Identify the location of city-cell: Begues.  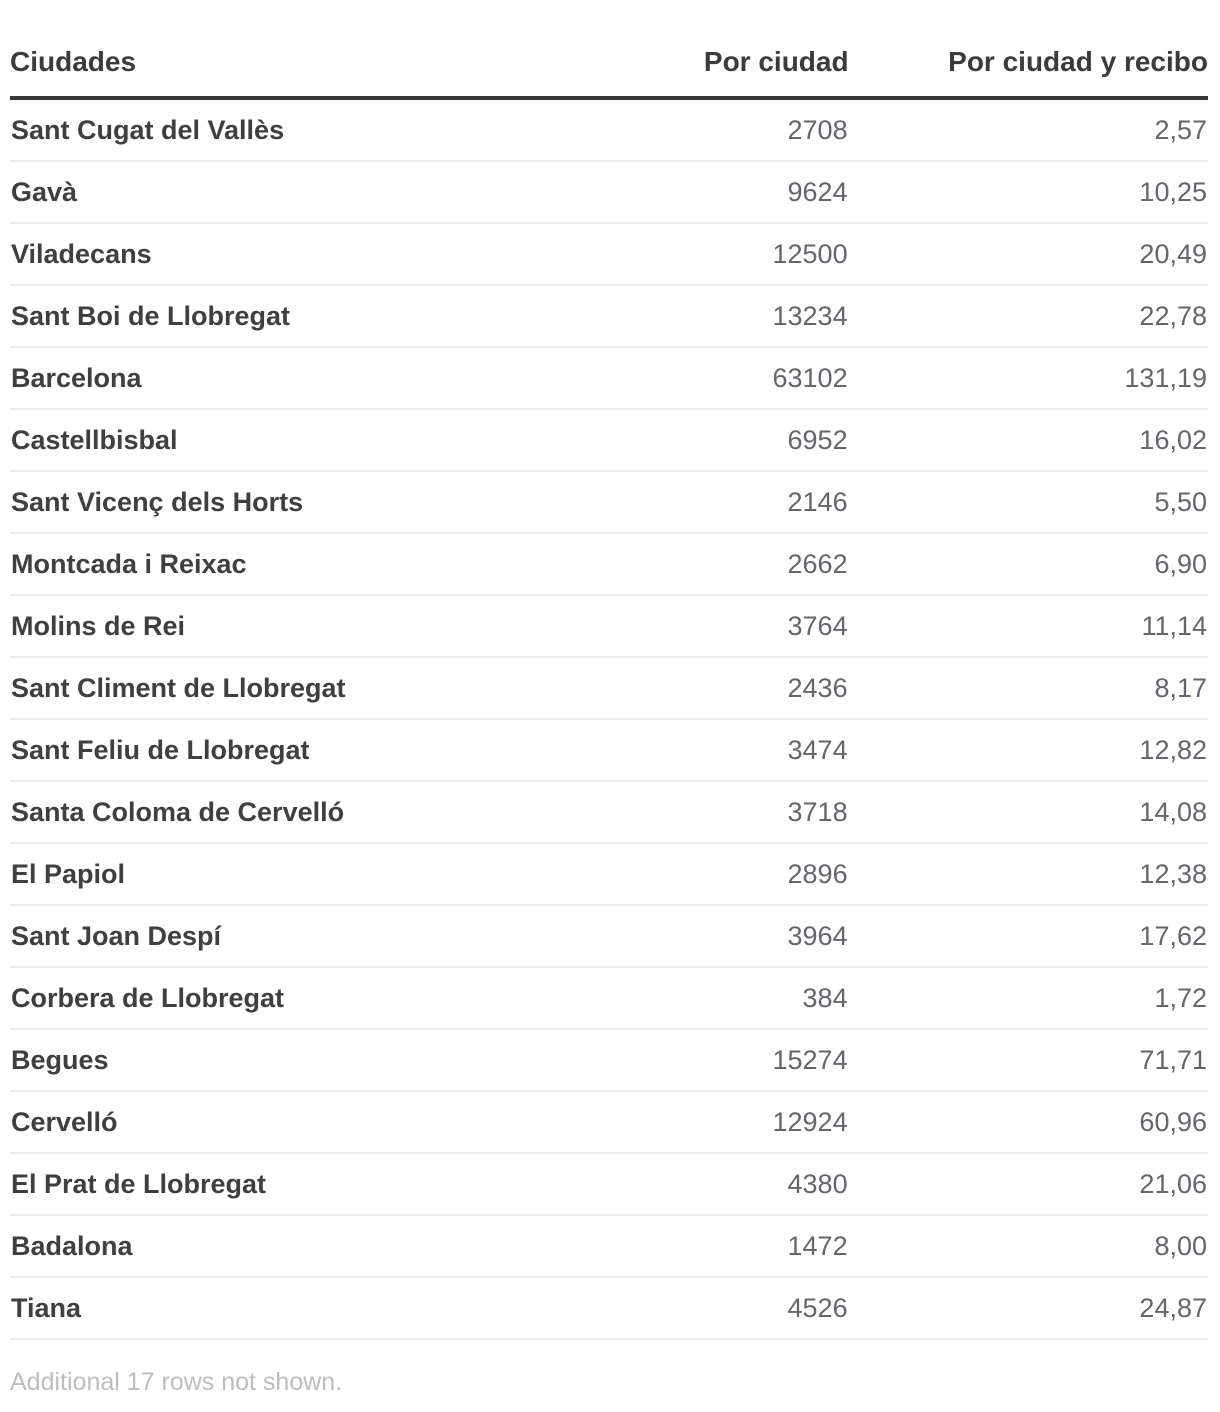
(345, 1060).